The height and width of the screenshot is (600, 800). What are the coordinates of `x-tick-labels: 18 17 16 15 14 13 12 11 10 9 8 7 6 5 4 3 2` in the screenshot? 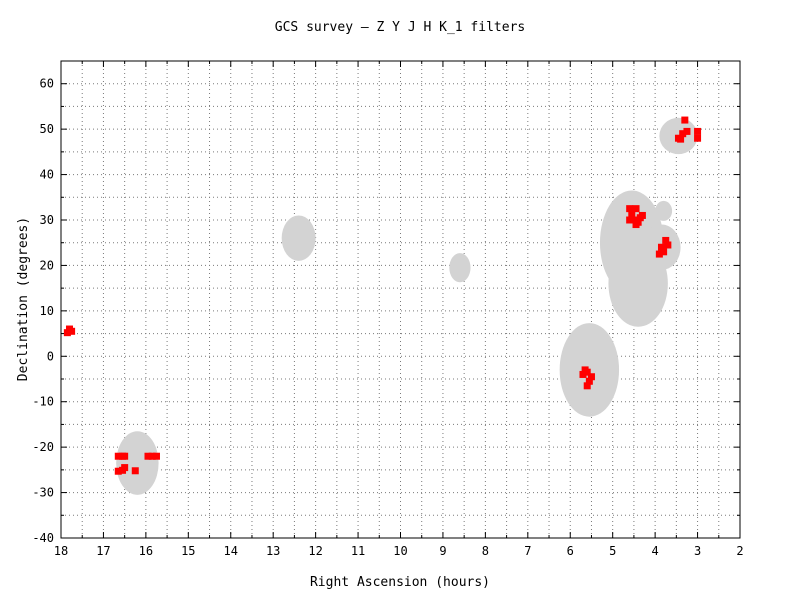 It's located at (399, 551).